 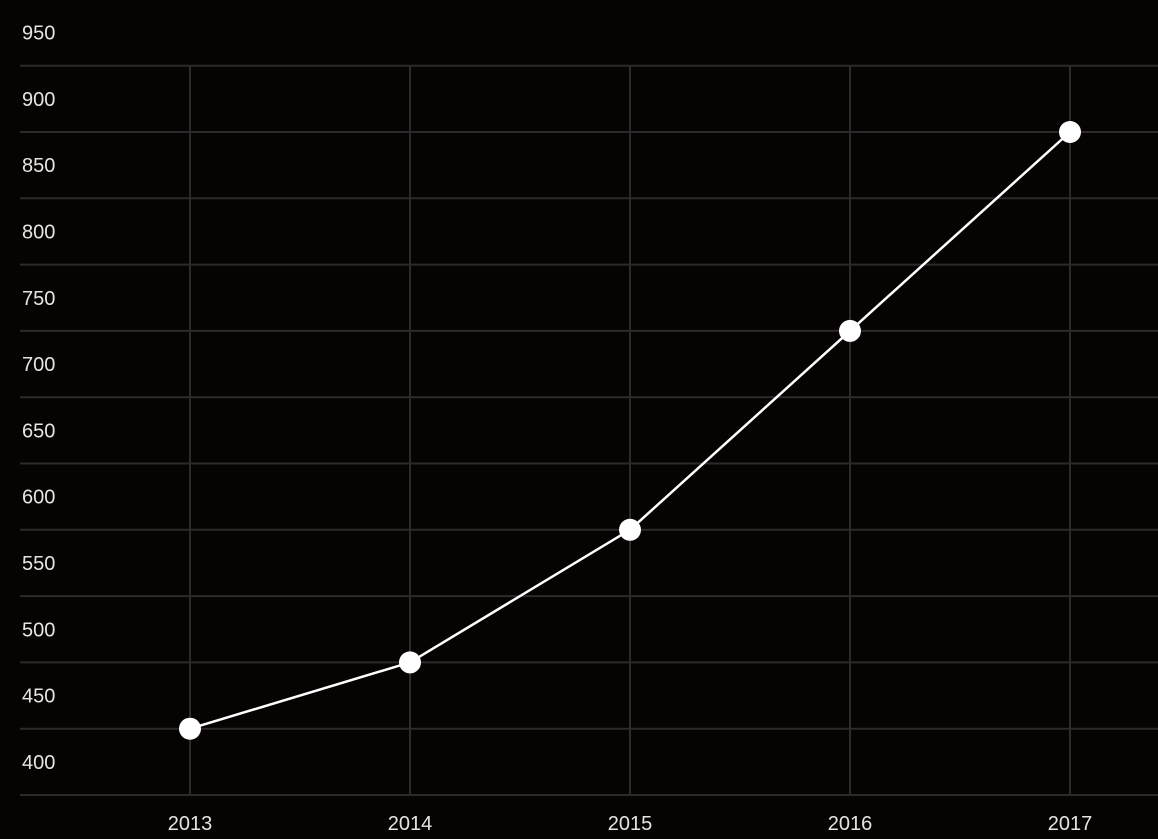 I want to click on y-tick-label: 500, so click(x=38, y=630).